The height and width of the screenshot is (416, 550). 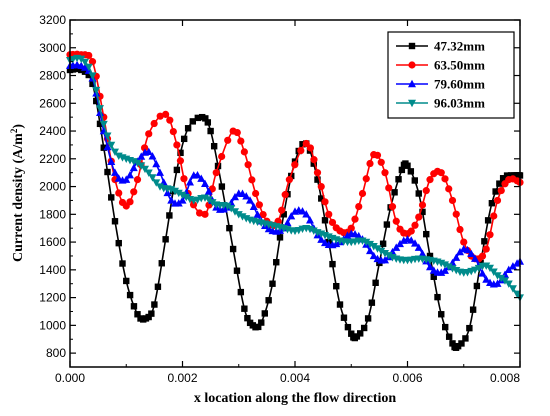 I want to click on legend-label: 96.03mm, so click(x=459, y=103).